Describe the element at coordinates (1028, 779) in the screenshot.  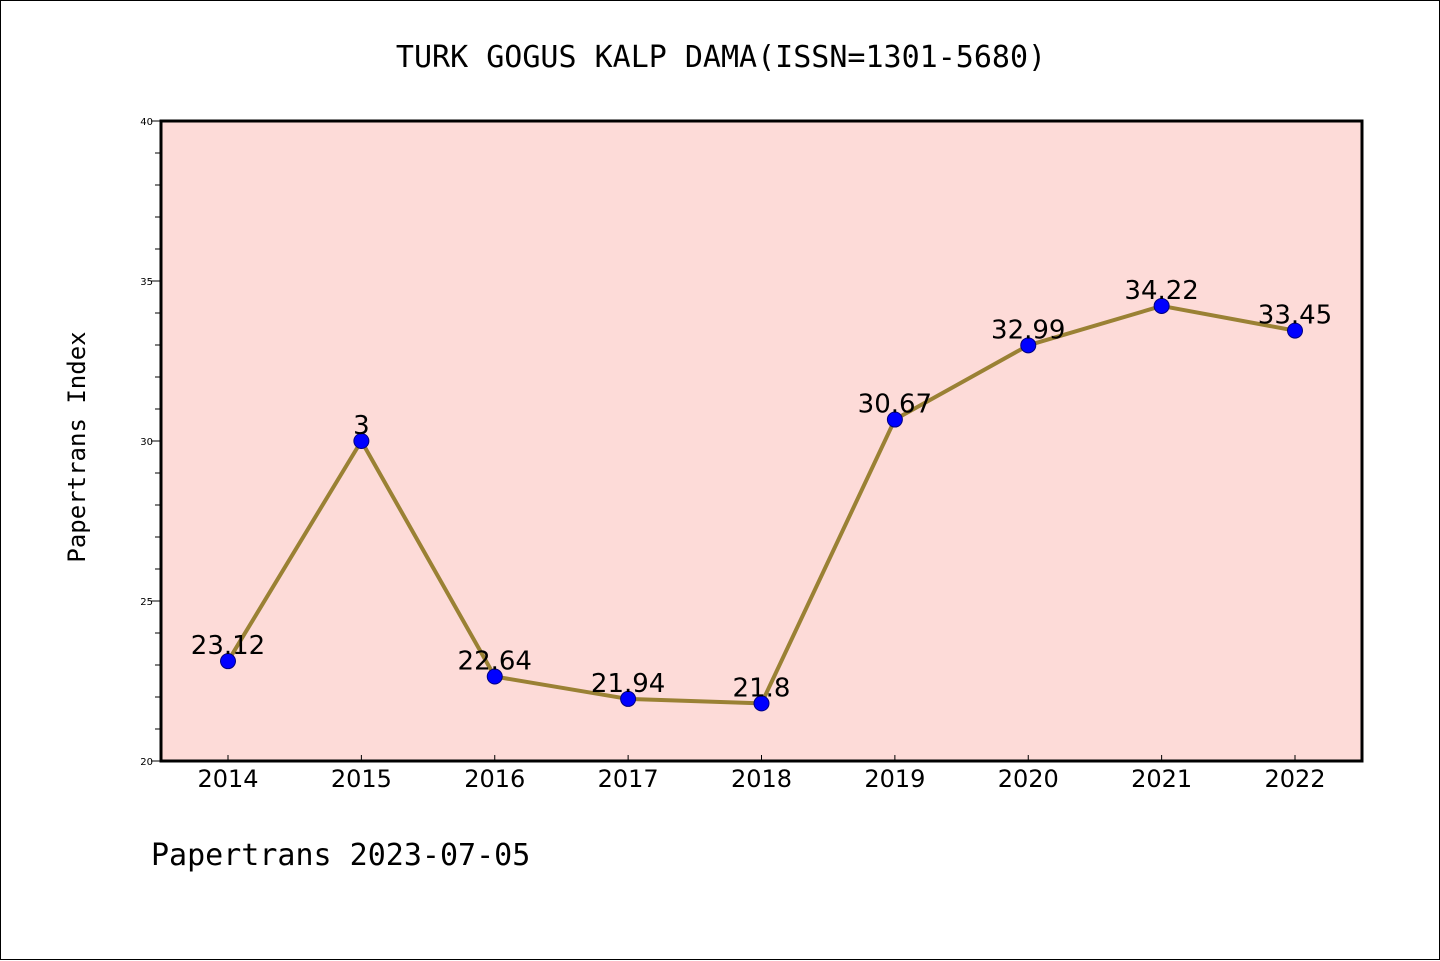
I see `x-tick-label: 2020` at that location.